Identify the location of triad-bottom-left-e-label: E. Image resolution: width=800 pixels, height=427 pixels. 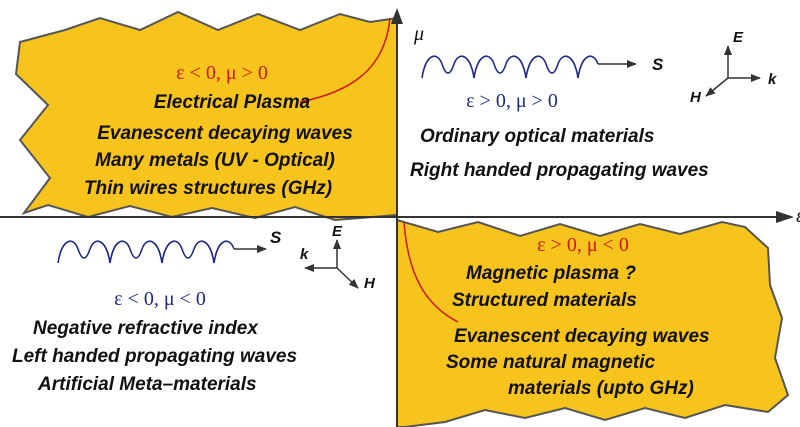
(337, 231).